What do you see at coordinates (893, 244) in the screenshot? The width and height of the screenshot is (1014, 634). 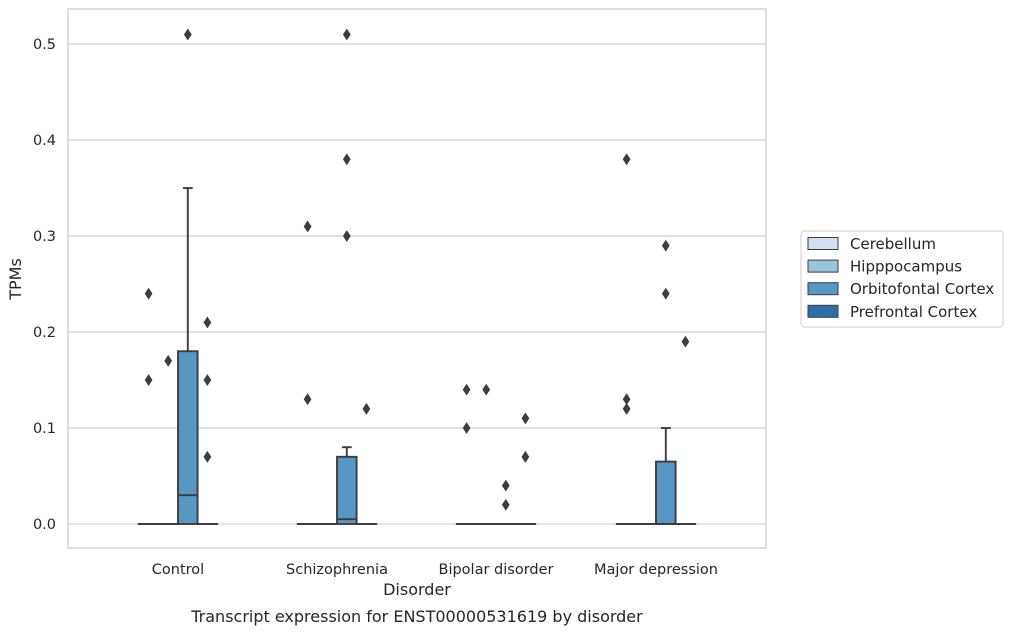 I see `legend-label: Cerebellum` at bounding box center [893, 244].